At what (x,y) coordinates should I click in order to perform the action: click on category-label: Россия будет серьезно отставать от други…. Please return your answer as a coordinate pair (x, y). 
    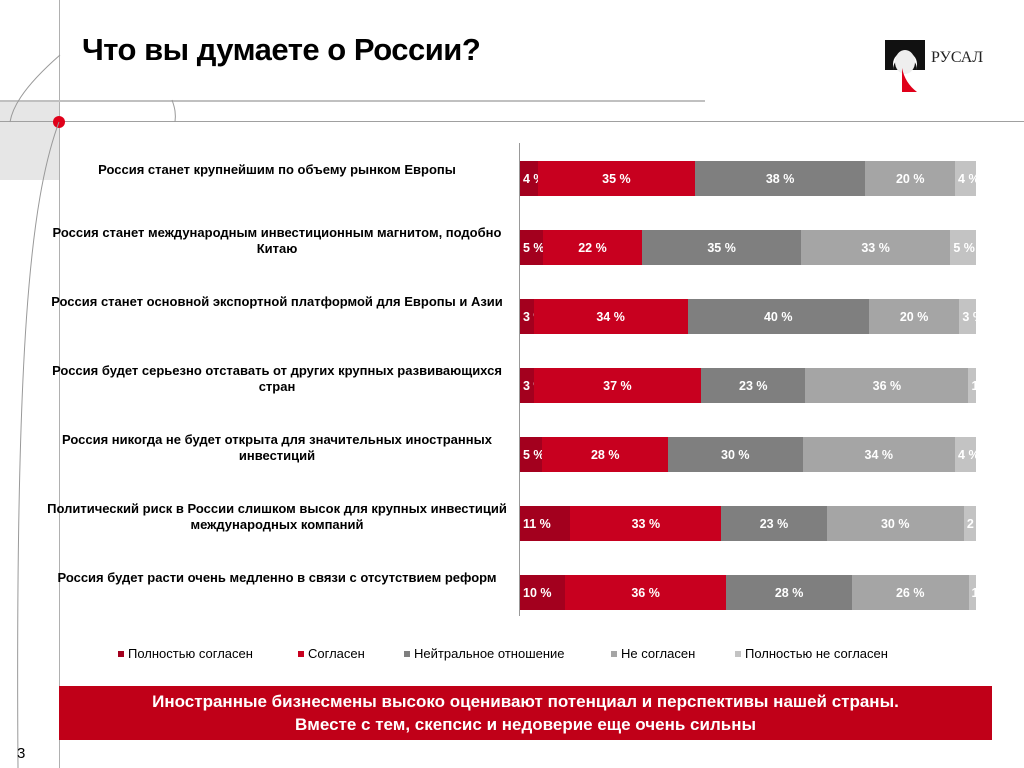
    Looking at the image, I should click on (277, 378).